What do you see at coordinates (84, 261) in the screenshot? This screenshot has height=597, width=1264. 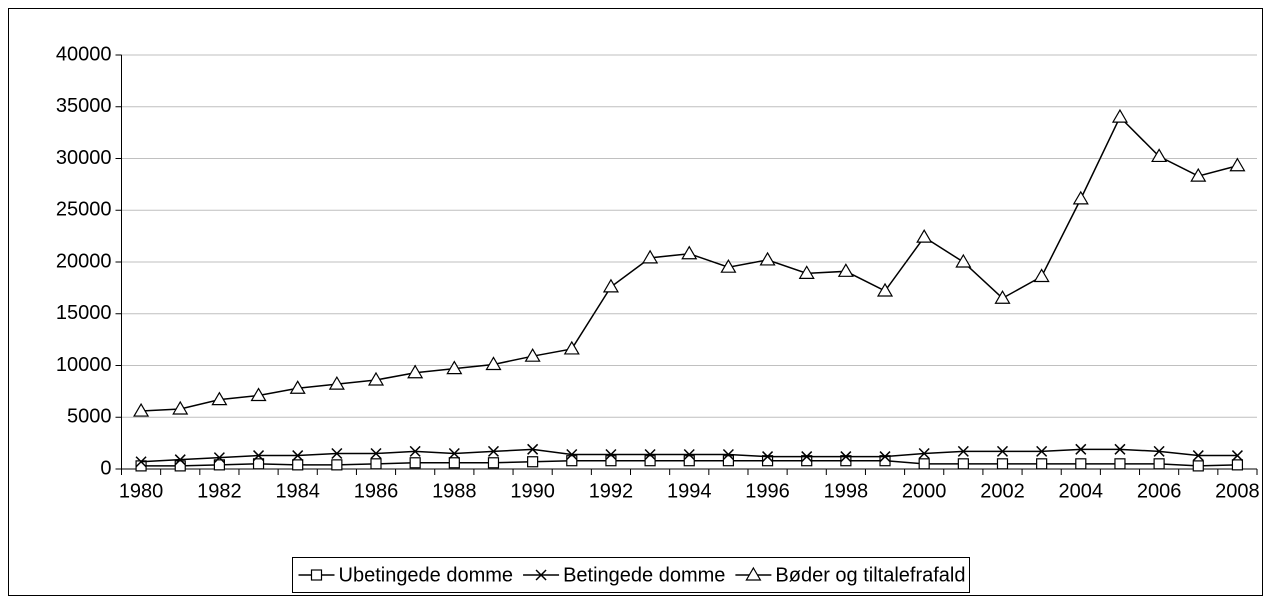 I see `y-tick-label: 20000` at bounding box center [84, 261].